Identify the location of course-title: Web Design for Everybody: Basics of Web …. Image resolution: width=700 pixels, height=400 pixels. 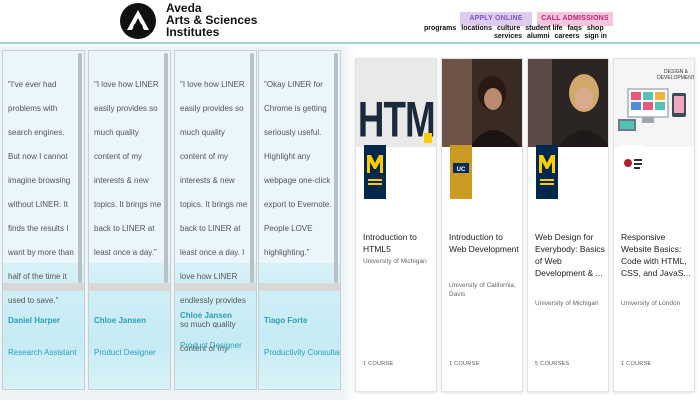
(570, 255).